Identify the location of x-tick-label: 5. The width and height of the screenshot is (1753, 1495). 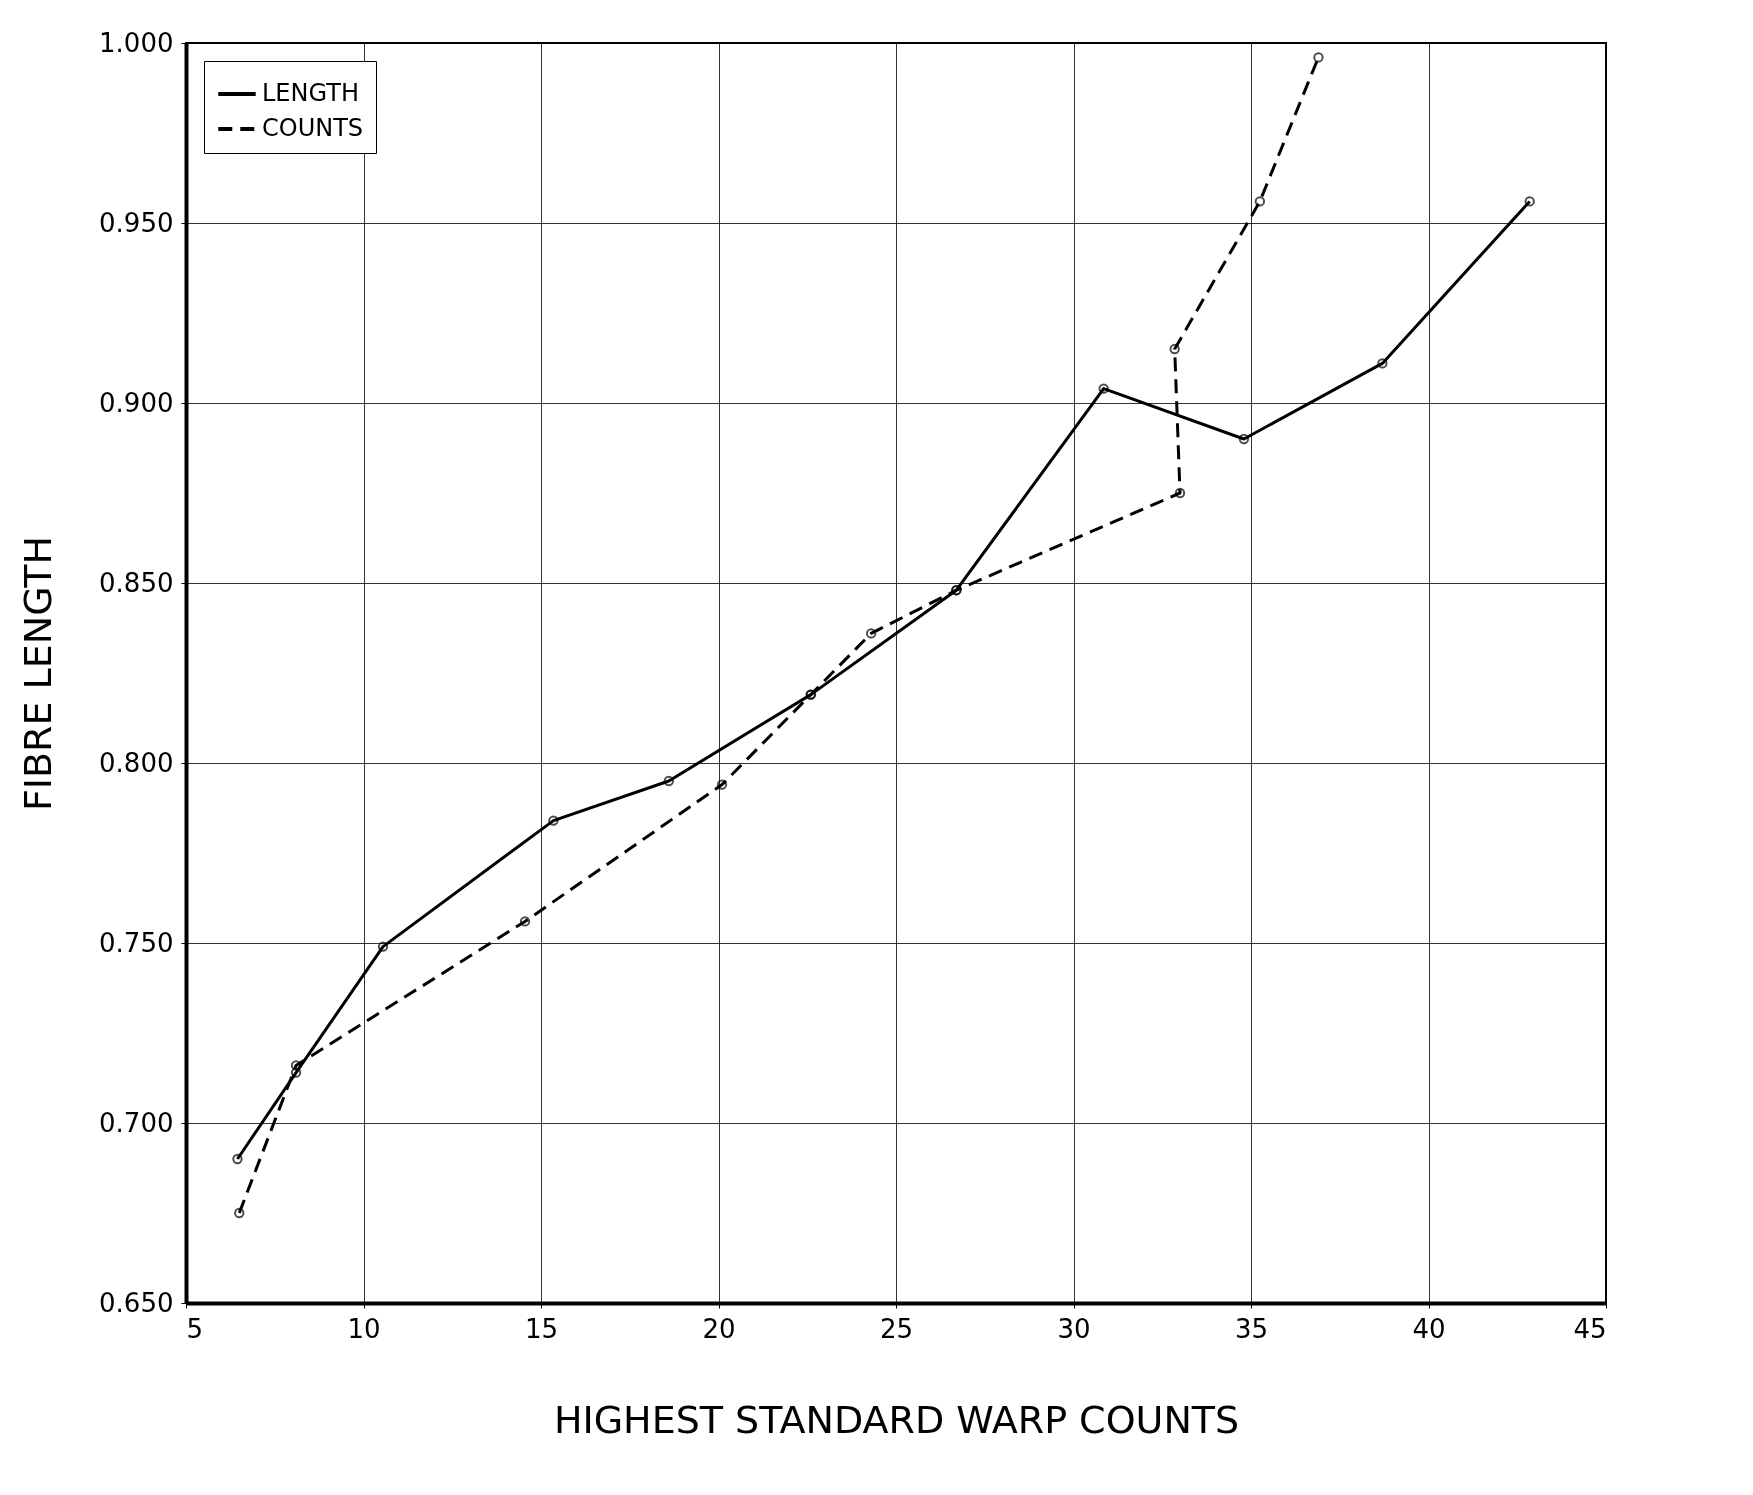
(195, 1328).